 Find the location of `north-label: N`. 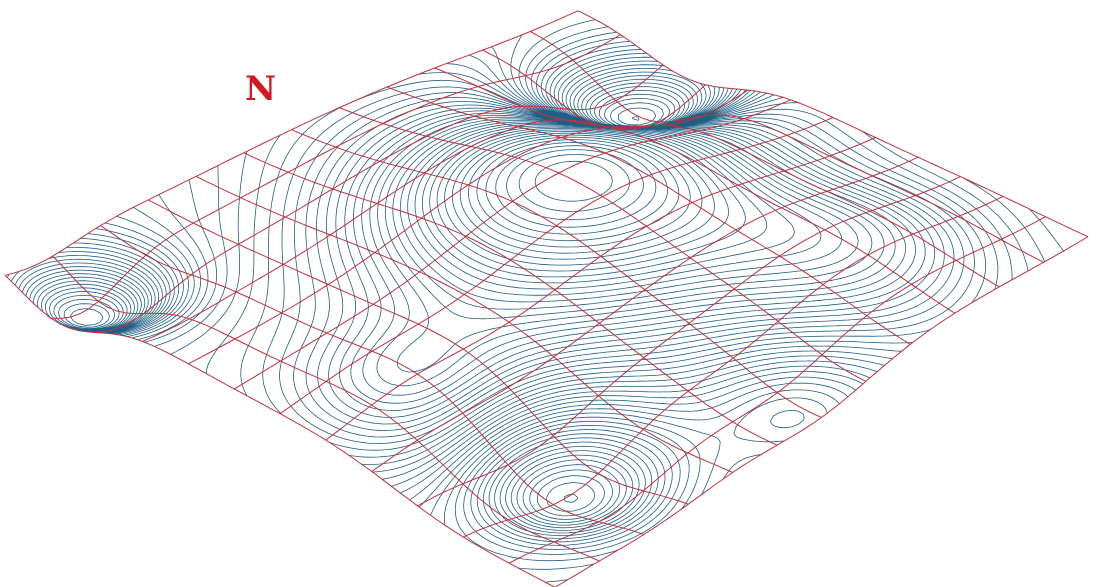

north-label: N is located at coordinates (261, 89).